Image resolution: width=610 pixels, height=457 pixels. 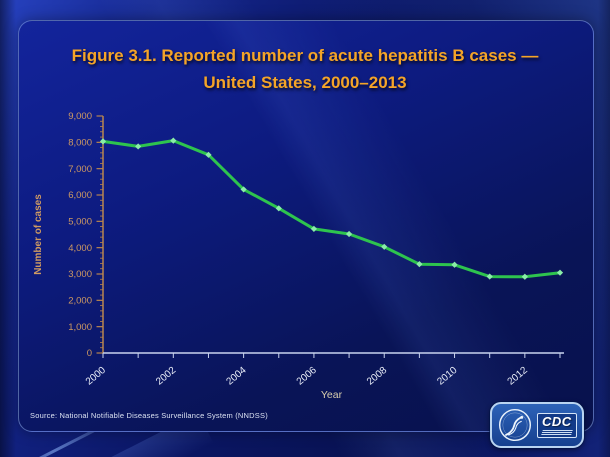 I want to click on x-tick-label: 2006, so click(x=307, y=376).